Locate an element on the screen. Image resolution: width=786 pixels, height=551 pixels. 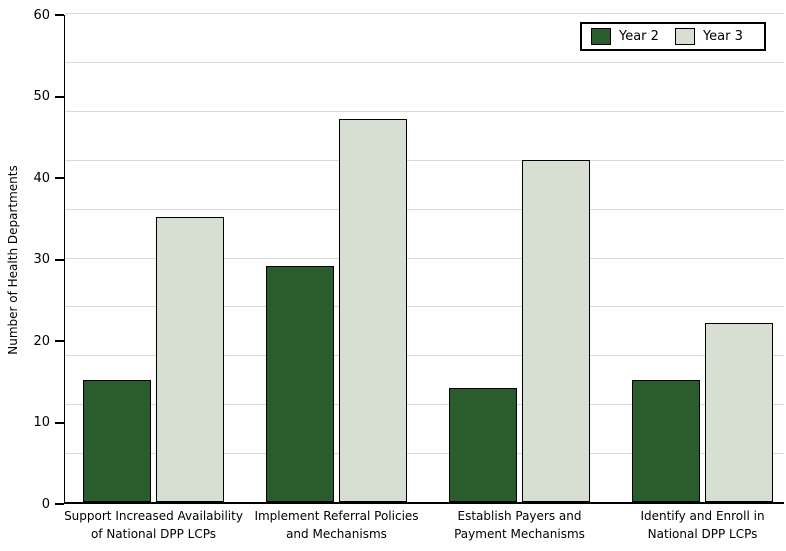
bar-year3-group1 is located at coordinates (190, 359).